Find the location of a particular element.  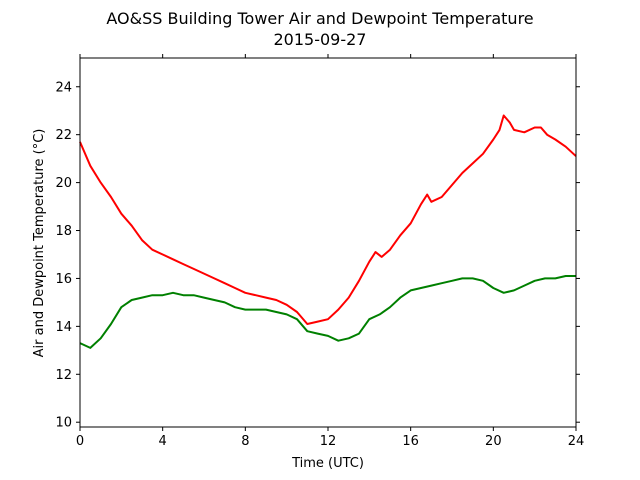

x-tick-label: 8 is located at coordinates (245, 441).